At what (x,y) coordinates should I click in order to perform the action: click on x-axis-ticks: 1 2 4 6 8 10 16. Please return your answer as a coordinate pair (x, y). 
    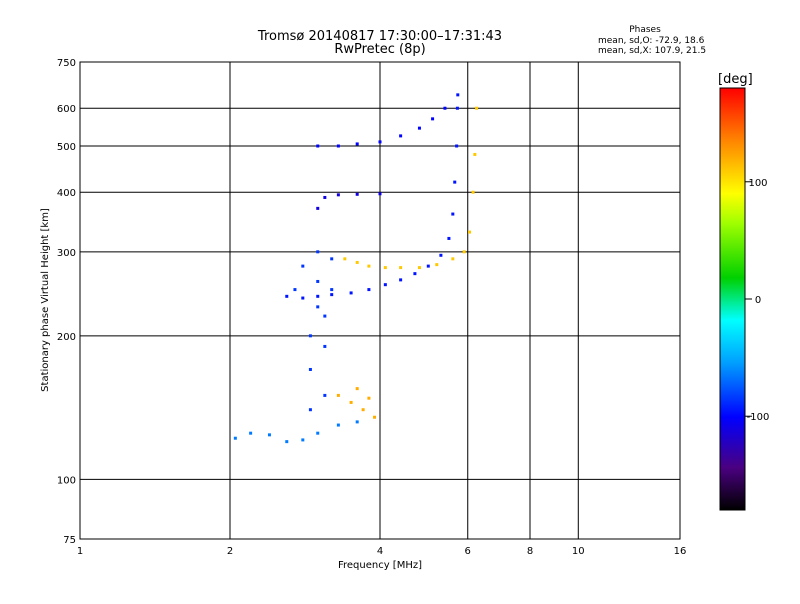
    Looking at the image, I should click on (382, 551).